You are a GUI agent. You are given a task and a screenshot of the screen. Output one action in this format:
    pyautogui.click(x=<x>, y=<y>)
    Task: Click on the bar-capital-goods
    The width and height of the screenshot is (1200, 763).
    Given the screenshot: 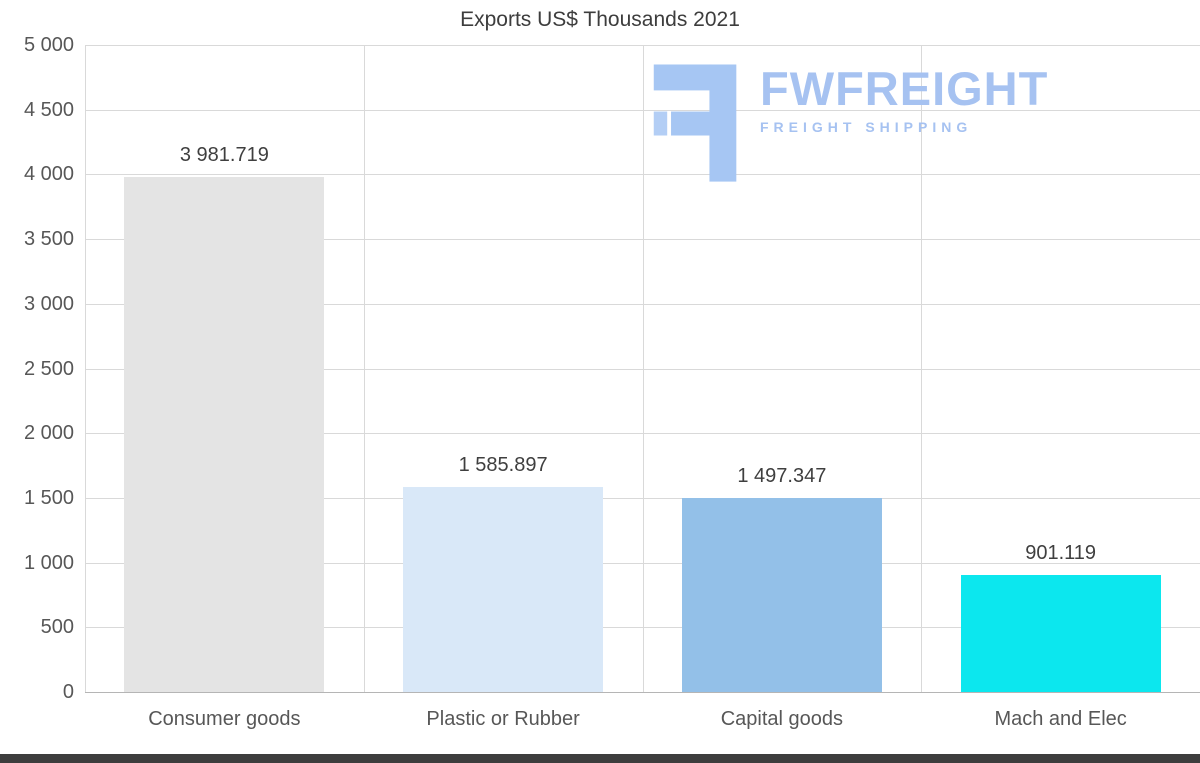 What is the action you would take?
    pyautogui.click(x=781, y=595)
    